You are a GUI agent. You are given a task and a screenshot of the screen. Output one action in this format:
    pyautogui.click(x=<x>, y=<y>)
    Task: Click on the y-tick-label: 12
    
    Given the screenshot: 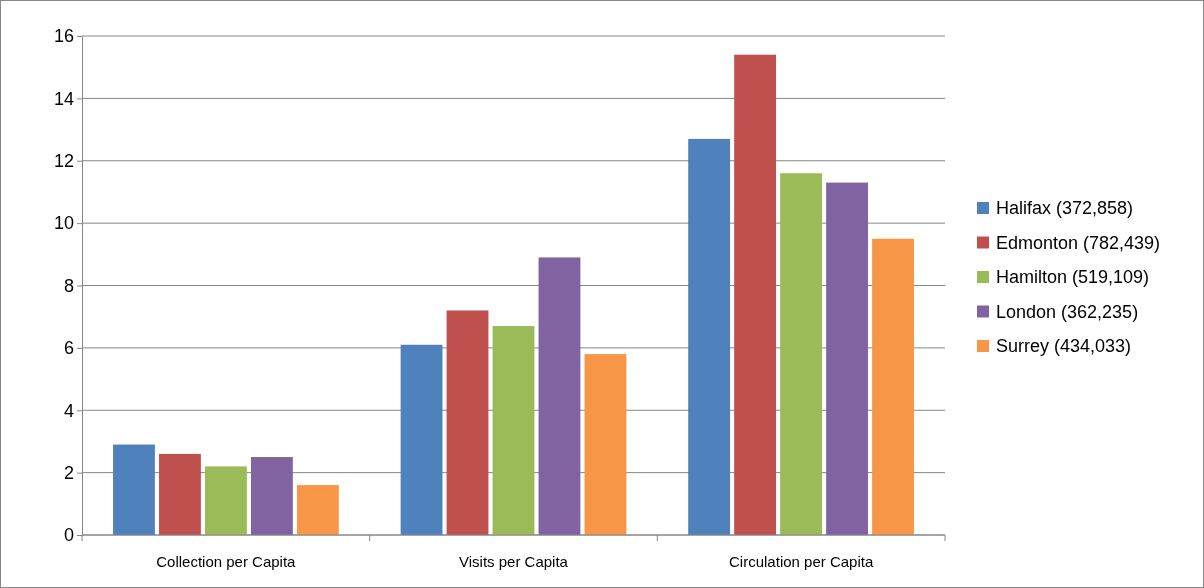 What is the action you would take?
    pyautogui.click(x=63, y=161)
    